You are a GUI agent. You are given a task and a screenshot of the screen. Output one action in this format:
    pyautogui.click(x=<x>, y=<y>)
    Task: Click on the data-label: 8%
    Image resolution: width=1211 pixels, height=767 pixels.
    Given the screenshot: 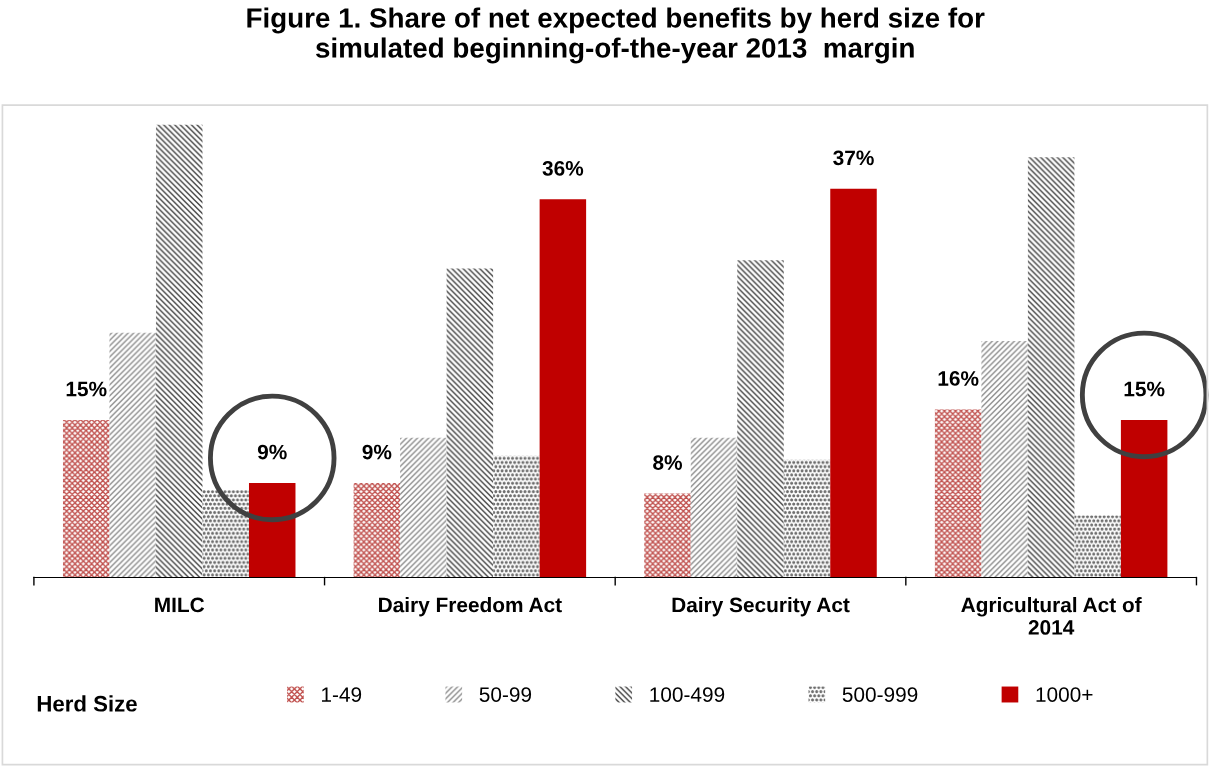 What is the action you would take?
    pyautogui.click(x=668, y=462)
    